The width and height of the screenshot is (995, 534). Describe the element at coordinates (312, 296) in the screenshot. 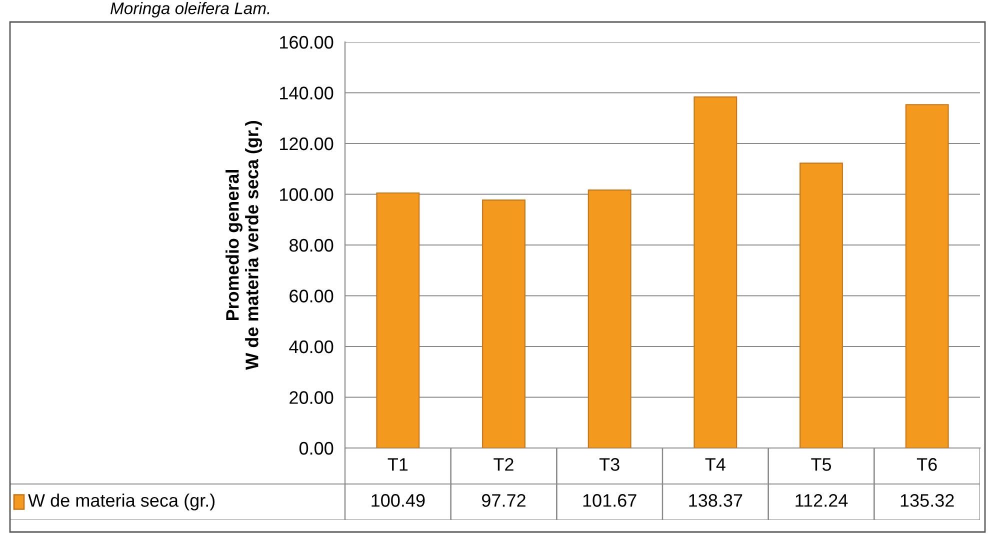

I see `y-tick-label: 60.00` at that location.